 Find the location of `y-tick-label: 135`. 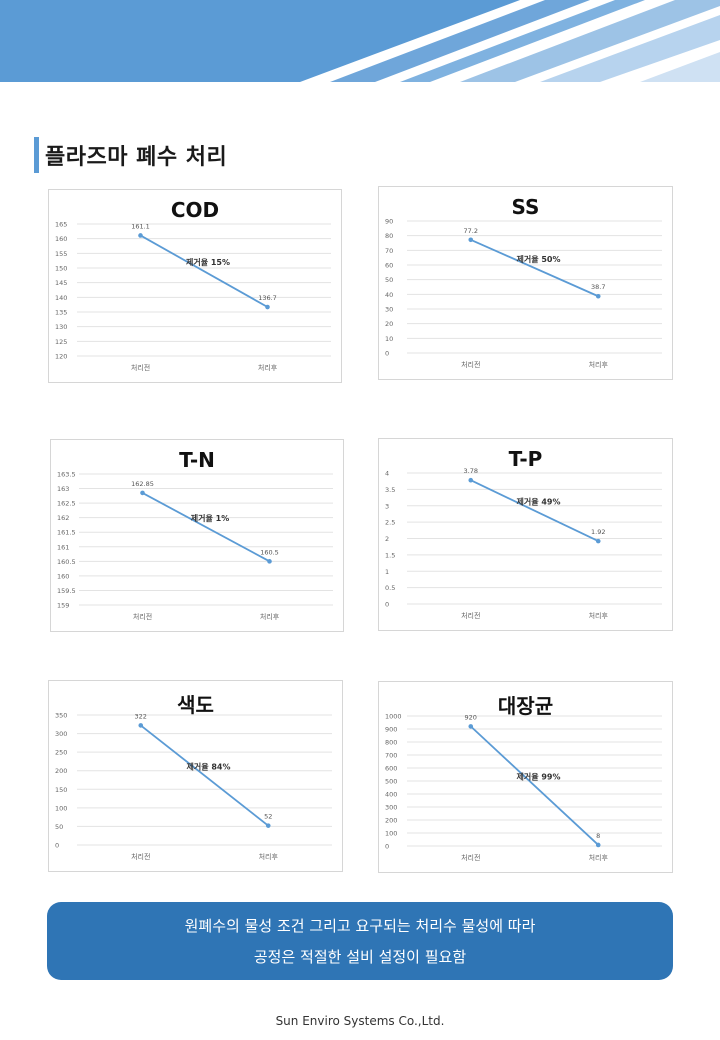

y-tick-label: 135 is located at coordinates (61, 313).